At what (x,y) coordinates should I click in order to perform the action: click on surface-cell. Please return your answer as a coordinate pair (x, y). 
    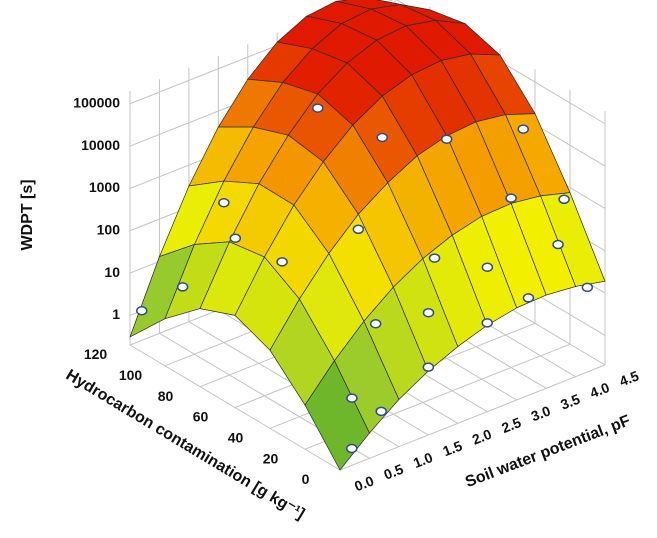
    Looking at the image, I should click on (337, 415).